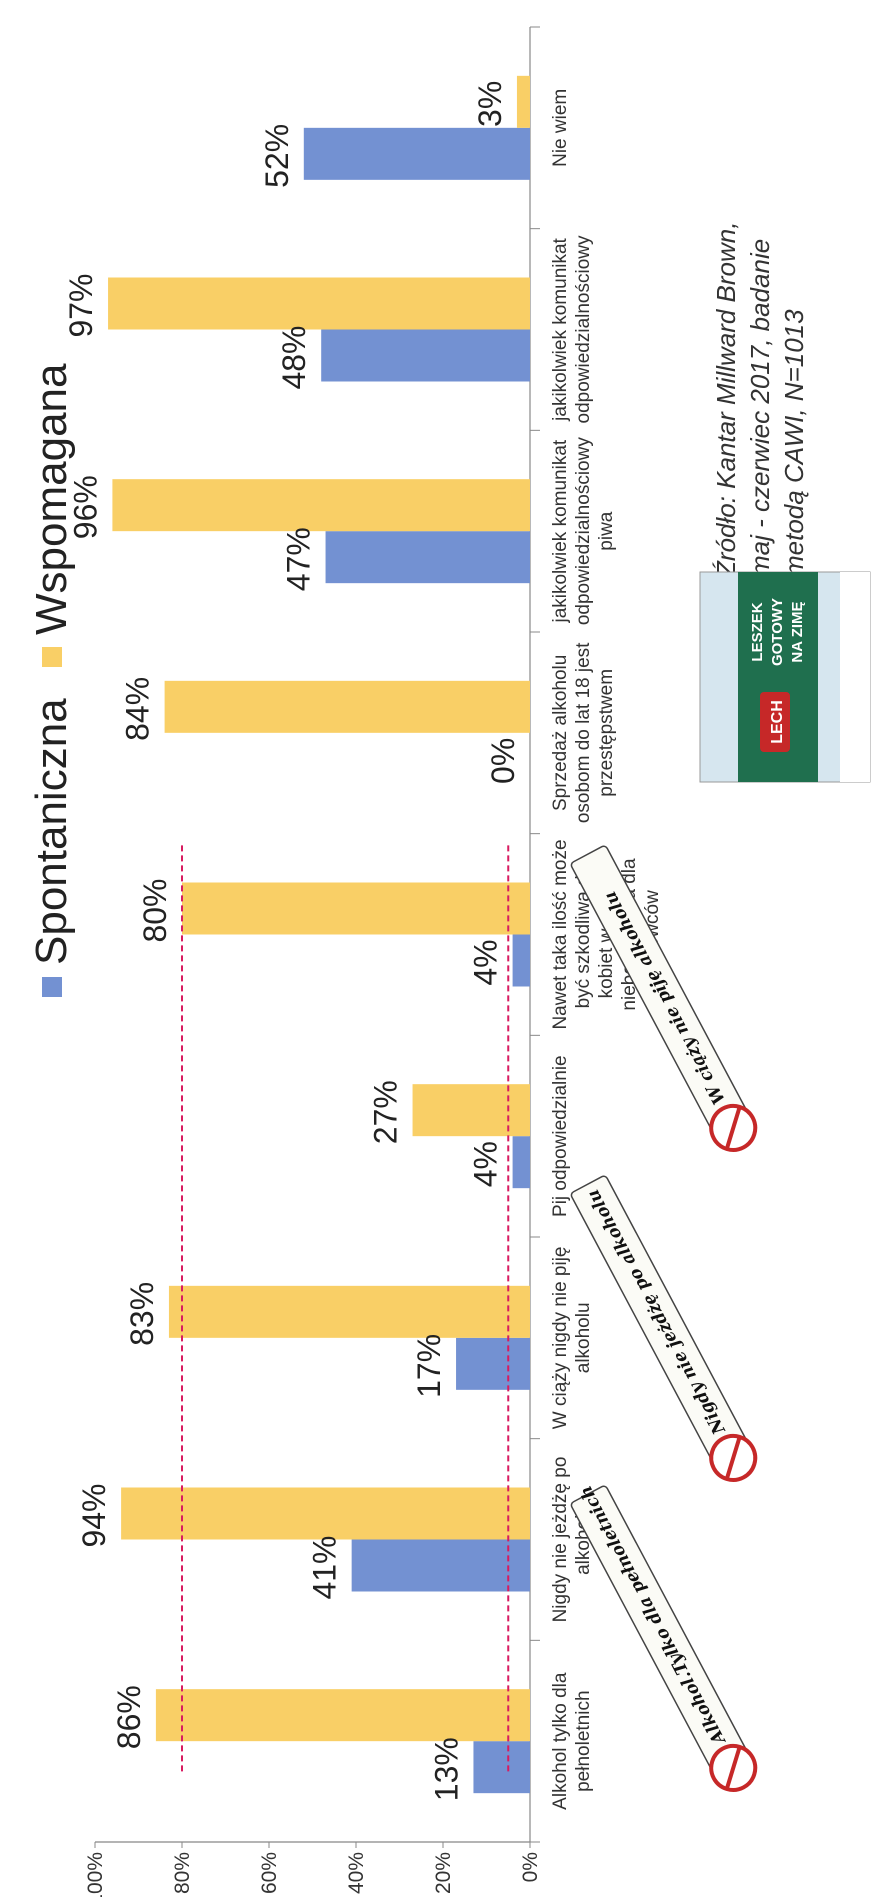  Describe the element at coordinates (446, 1769) in the screenshot. I see `data-label: 13%` at that location.